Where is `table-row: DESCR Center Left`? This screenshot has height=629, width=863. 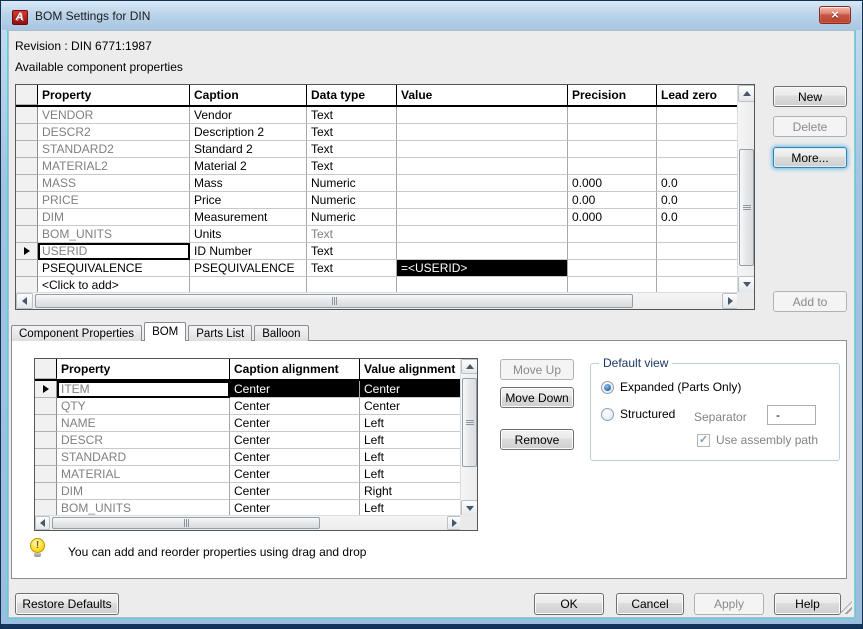 table-row: DESCR Center Left is located at coordinates (256, 440).